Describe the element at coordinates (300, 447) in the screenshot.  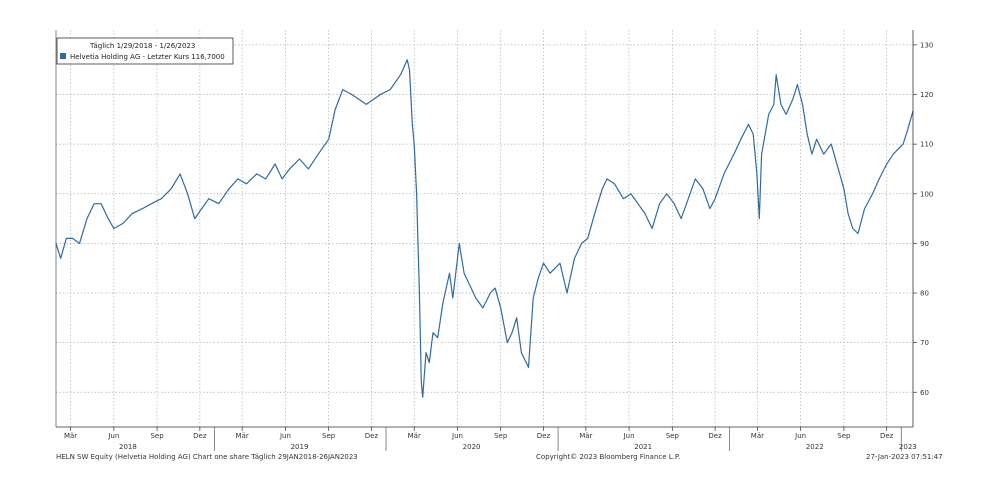
I see `x-year-label: 2019` at that location.